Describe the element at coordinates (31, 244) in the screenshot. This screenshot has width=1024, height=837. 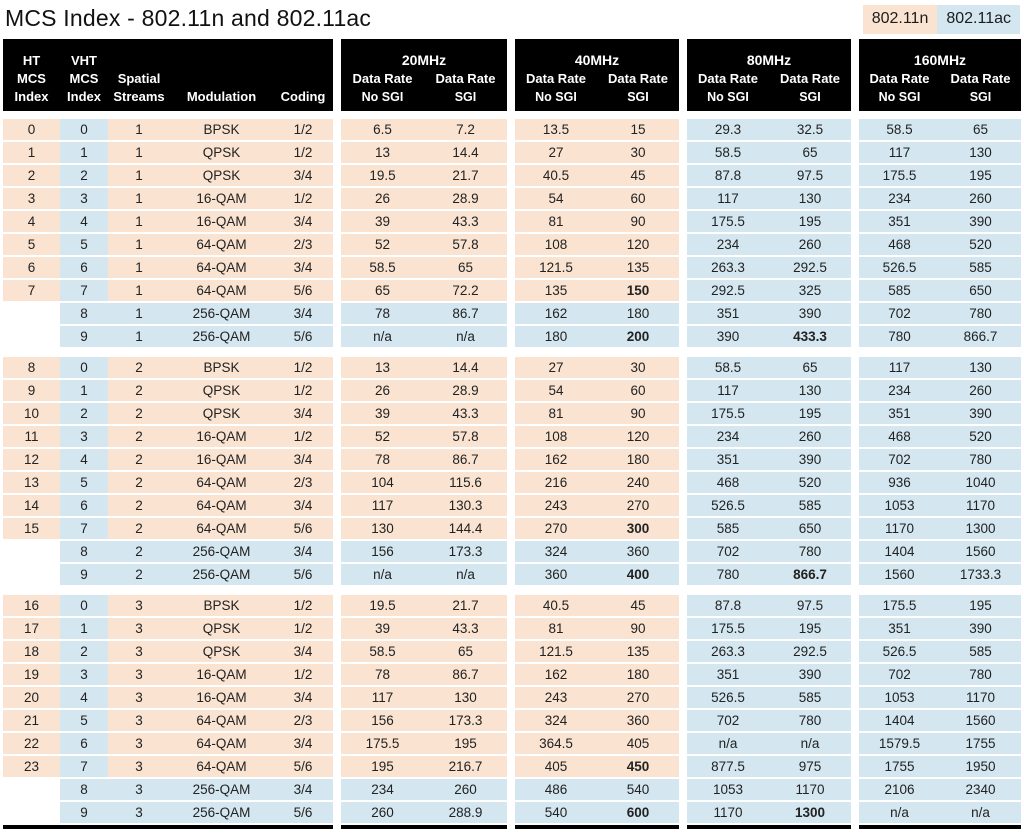
I see `cell-ht-mcs-index: 5` at that location.